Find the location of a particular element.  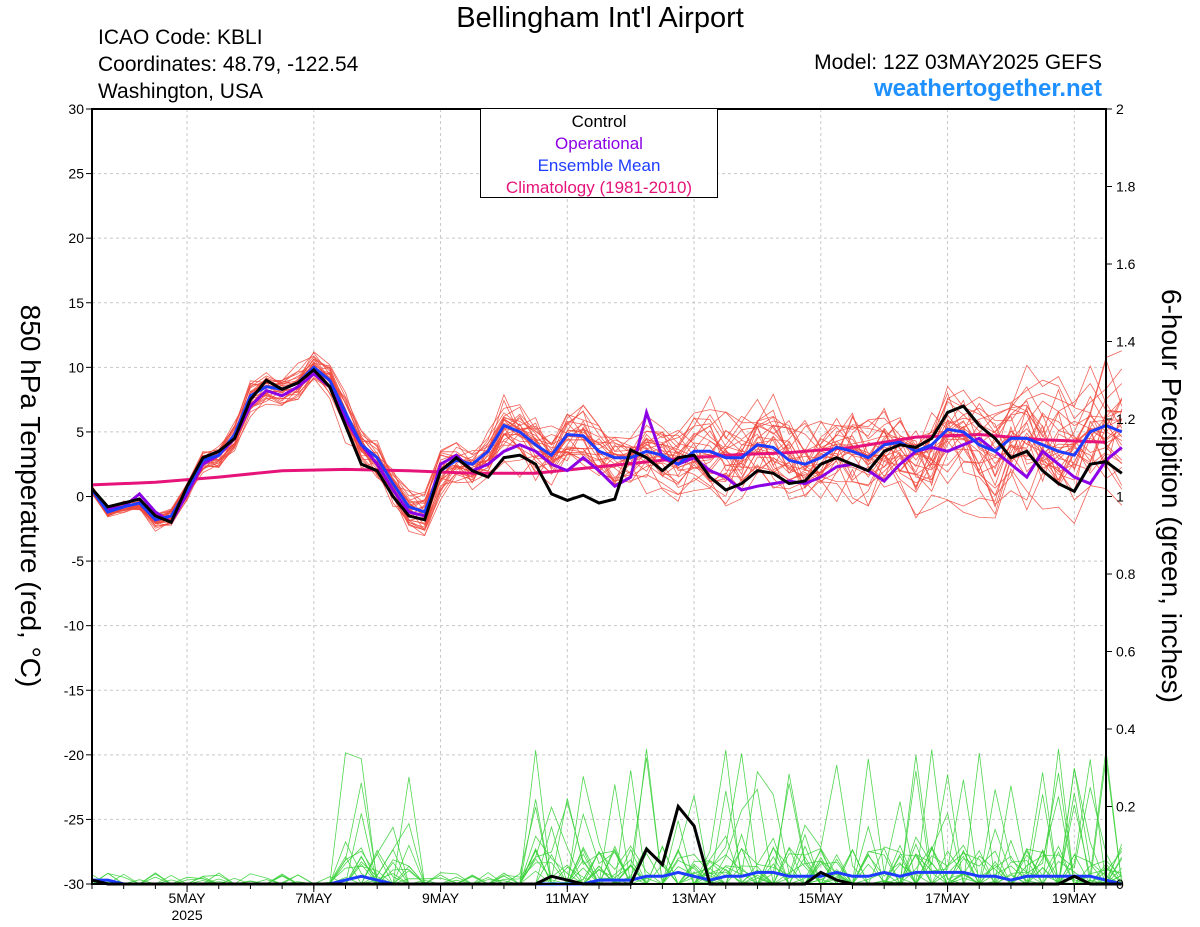

x-tick-label: 17MAY is located at coordinates (948, 898).